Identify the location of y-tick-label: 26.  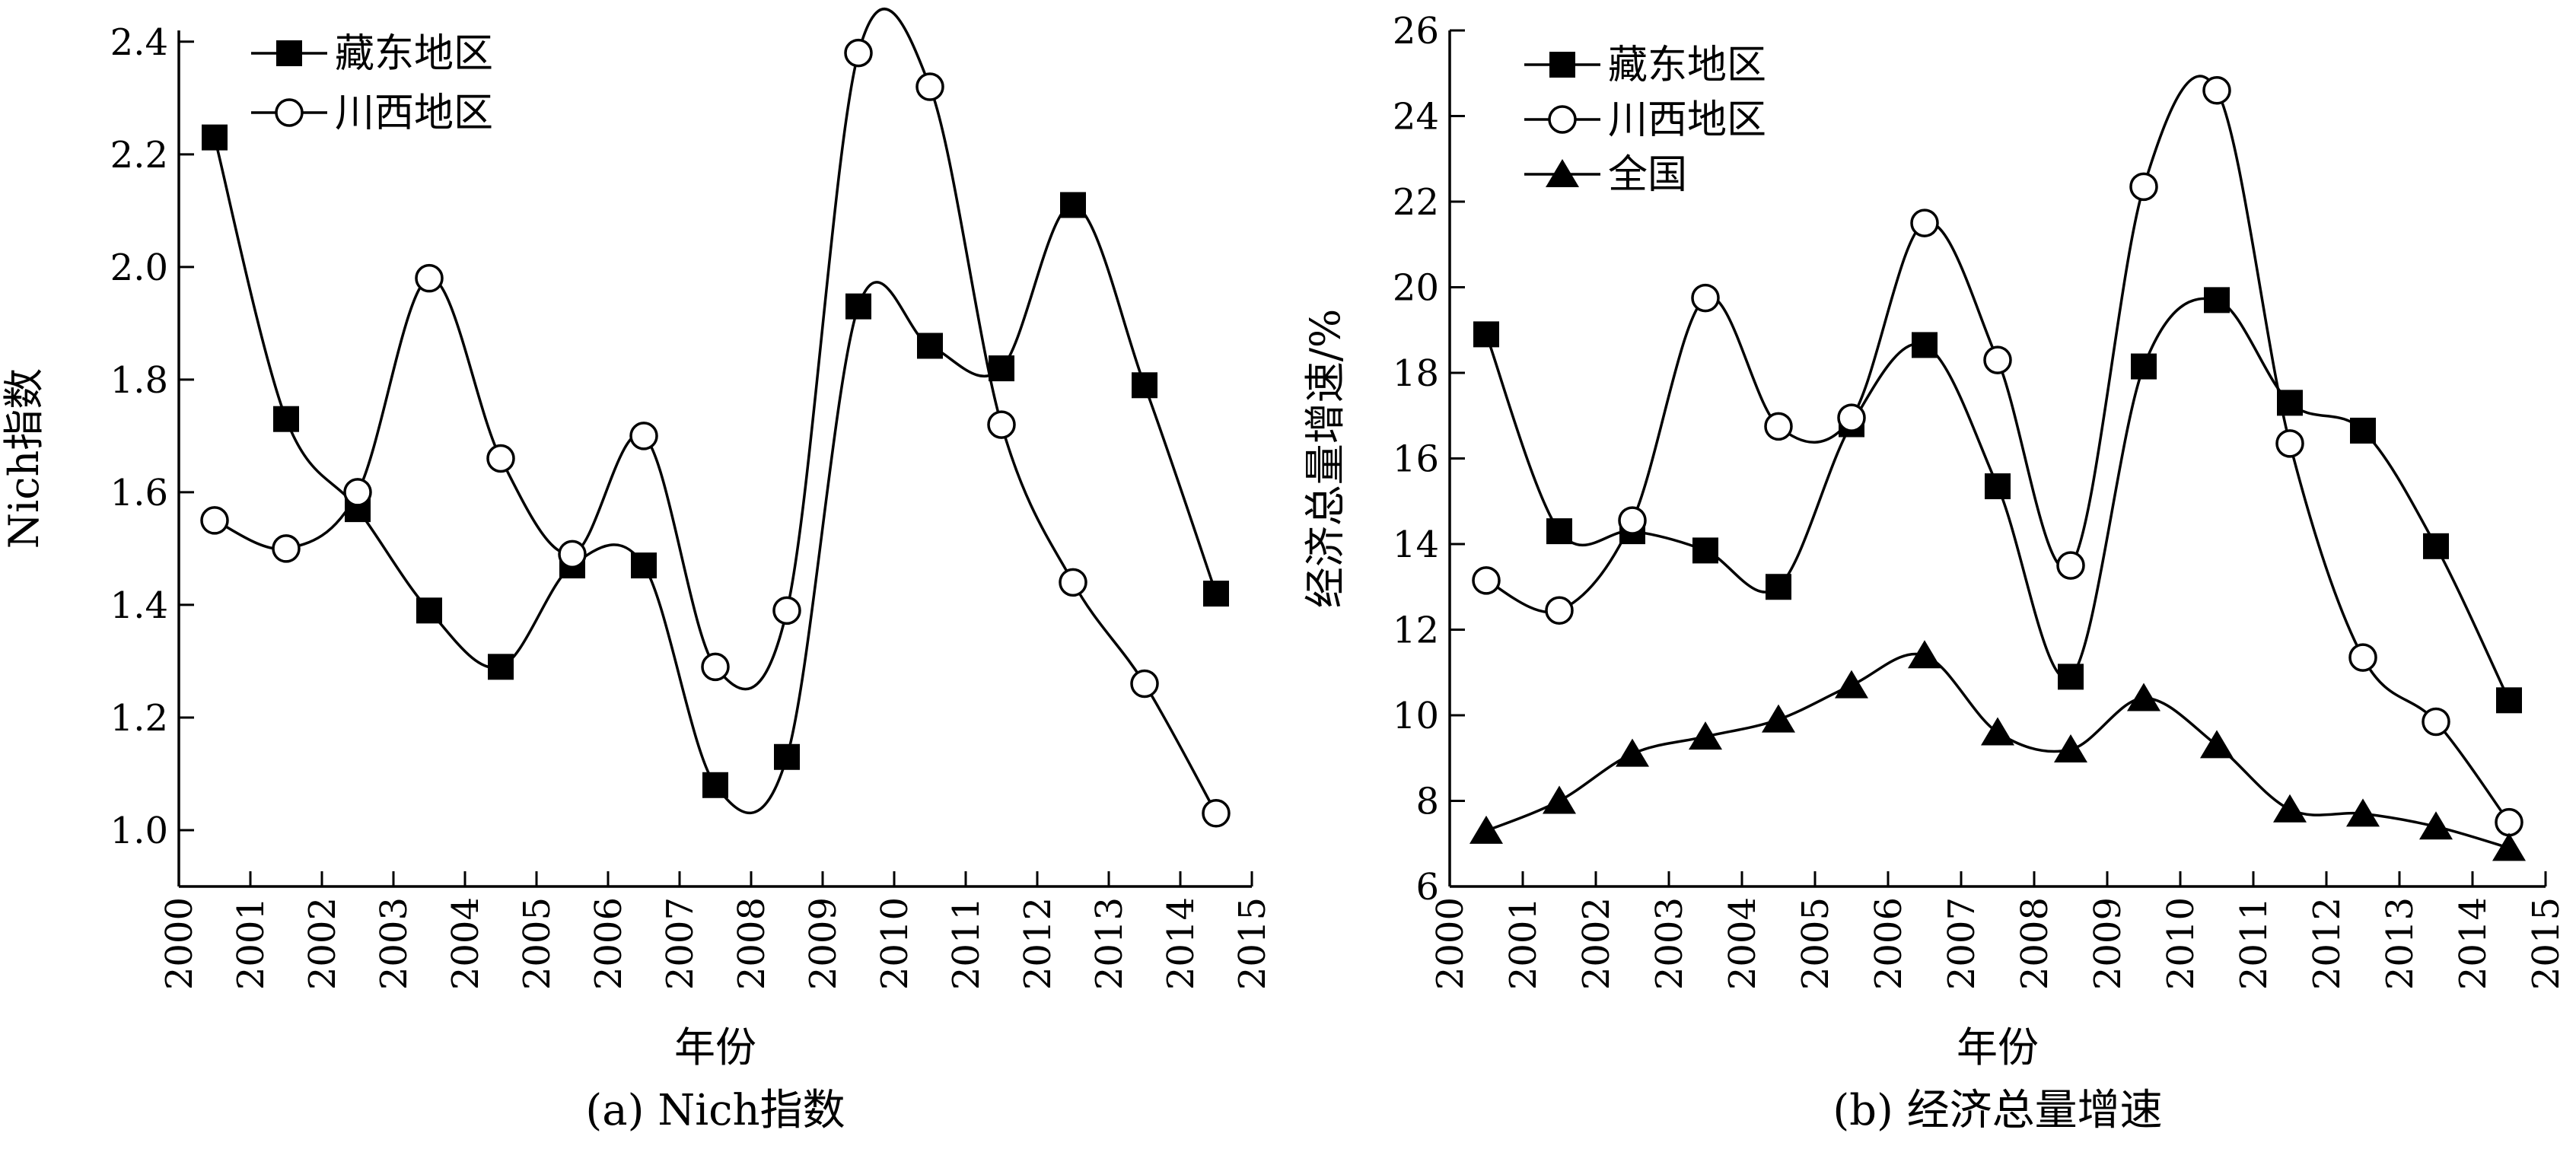
(1416, 31).